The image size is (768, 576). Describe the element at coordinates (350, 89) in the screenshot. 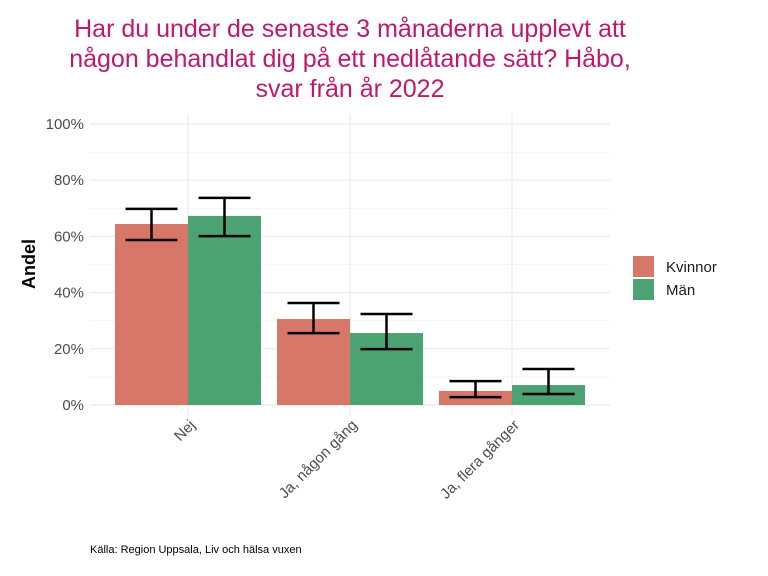

I see `chart-title-line: svar från år 2022` at that location.